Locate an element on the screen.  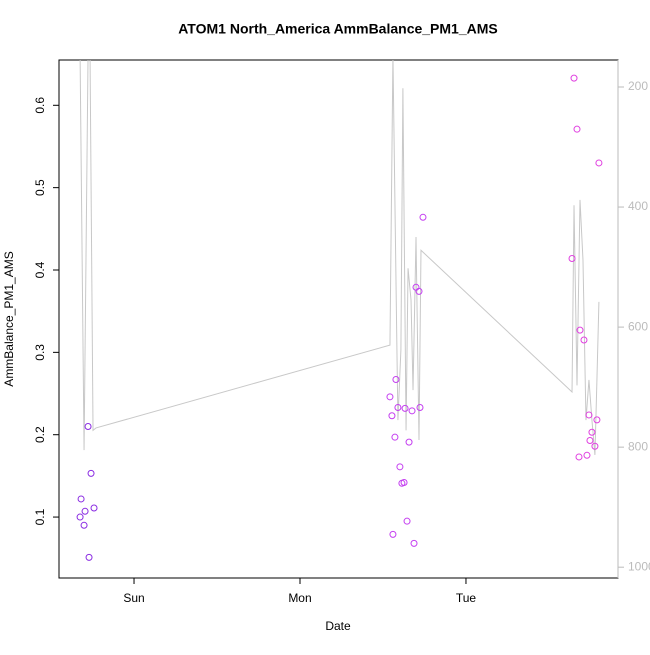
y-tick-label: 0.2 is located at coordinates (40, 434).